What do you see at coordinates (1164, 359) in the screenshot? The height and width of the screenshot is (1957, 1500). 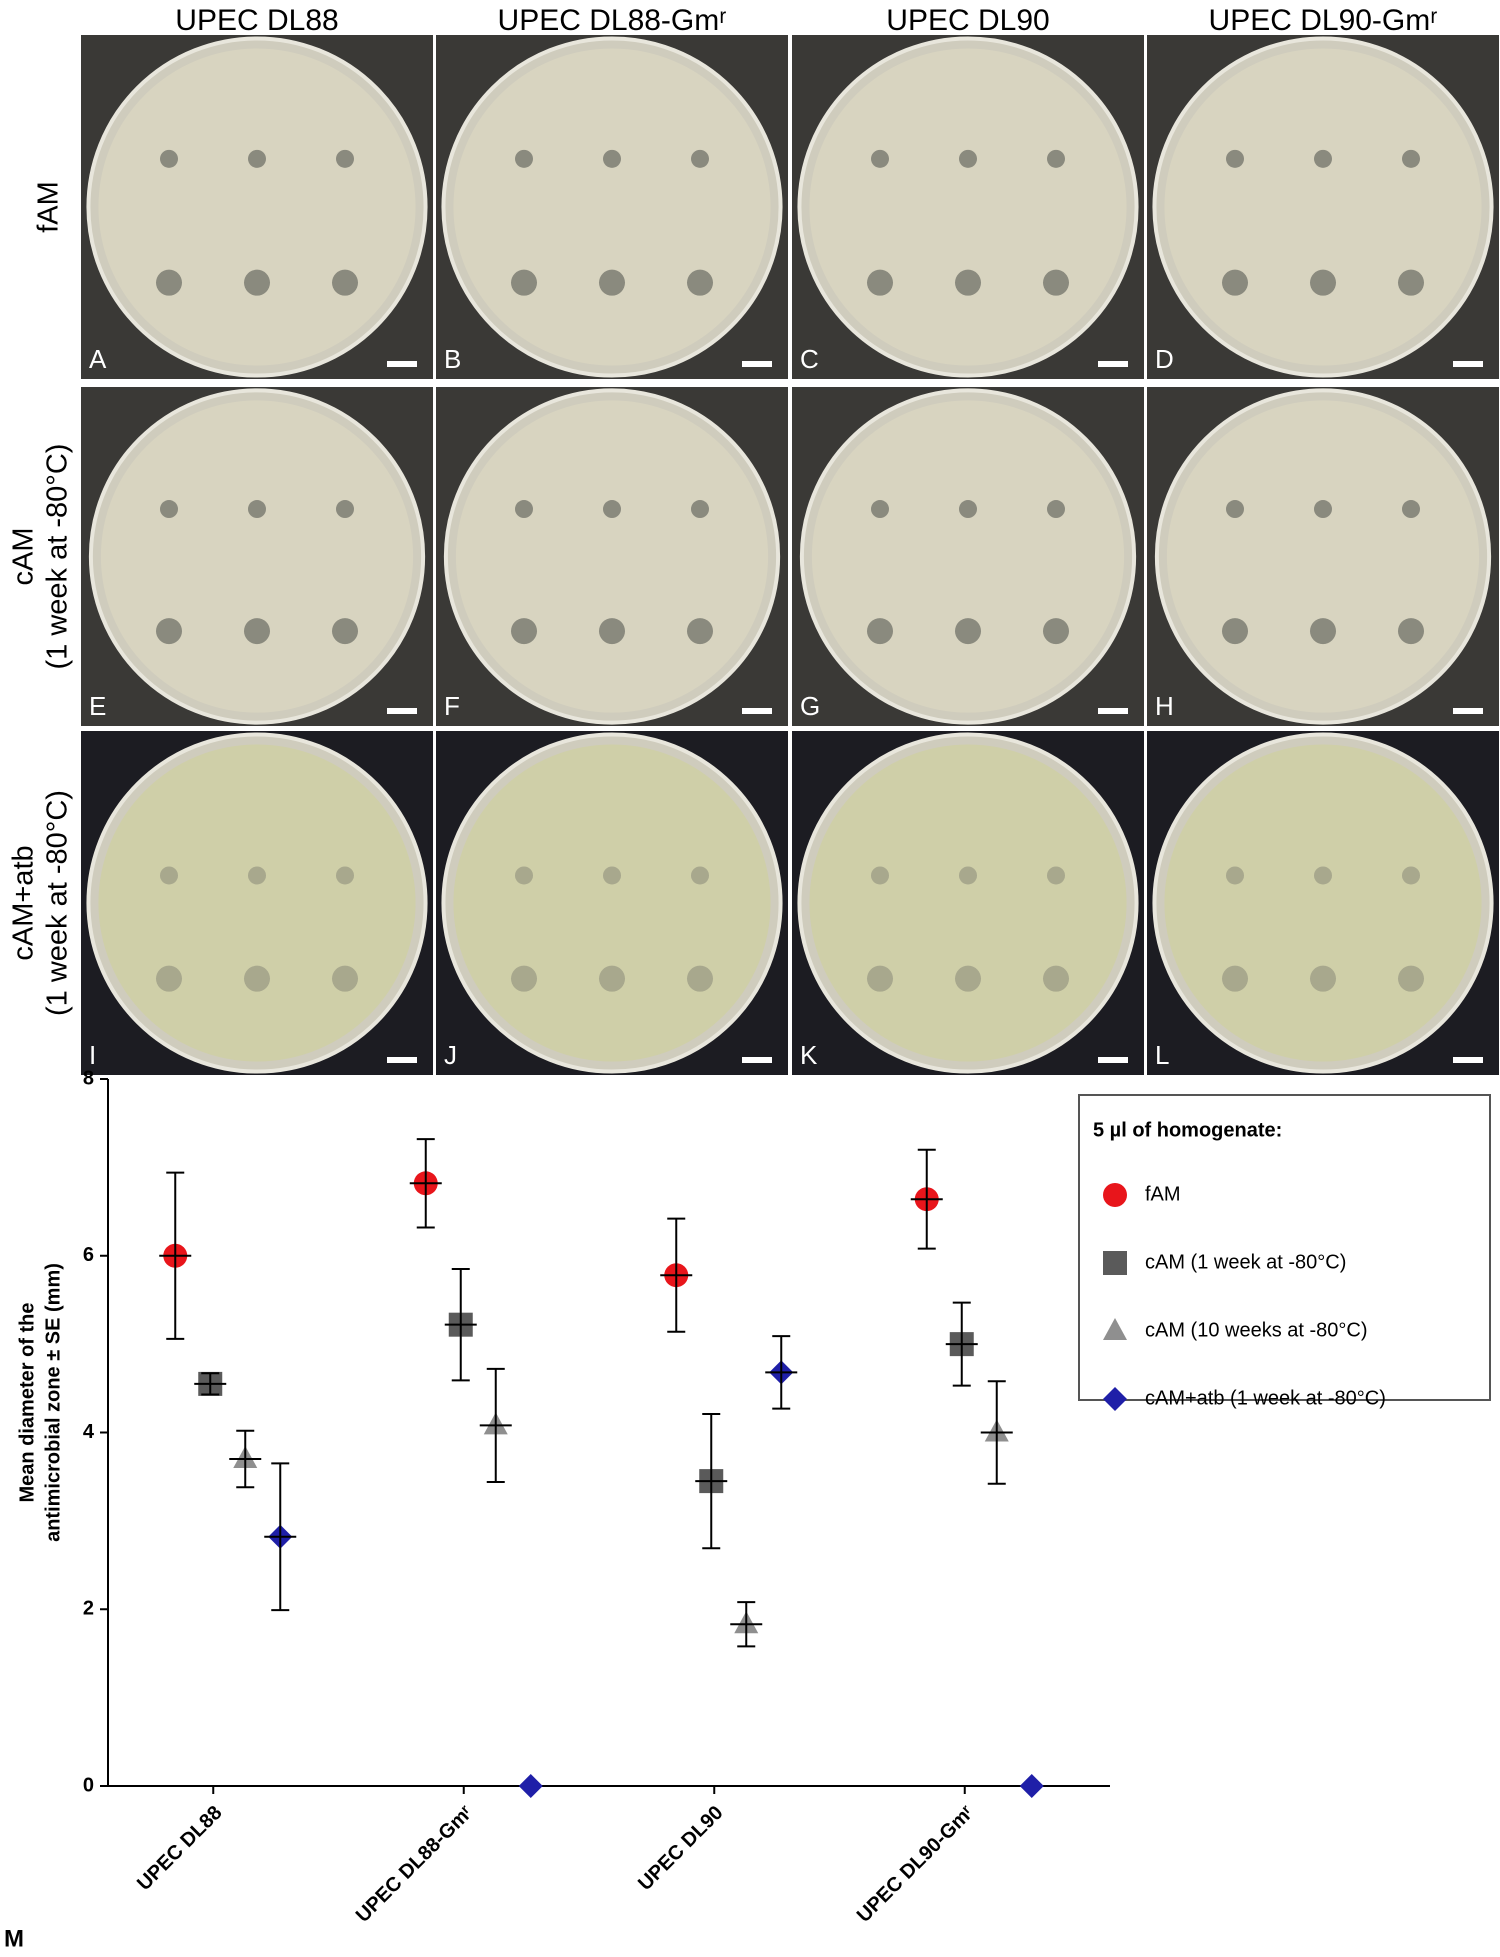 I see `panel-letter: D` at bounding box center [1164, 359].